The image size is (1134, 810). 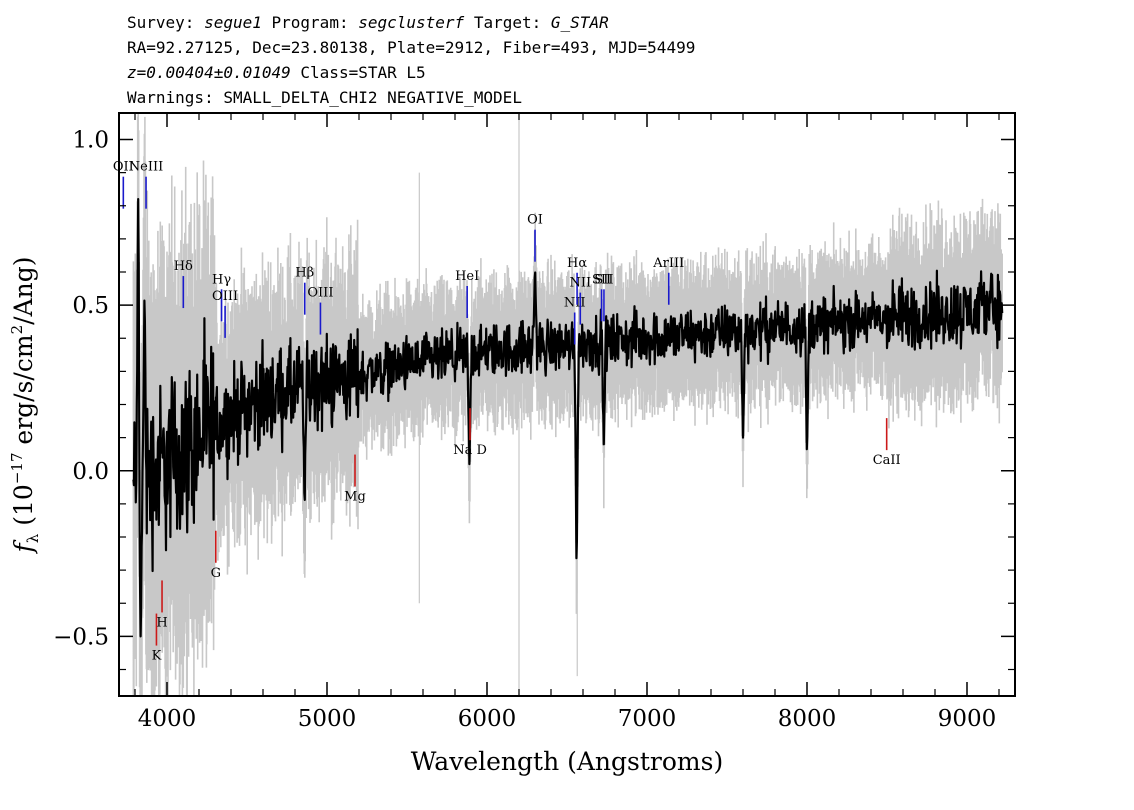 I want to click on survey-value: segue1, so click(x=233, y=22).